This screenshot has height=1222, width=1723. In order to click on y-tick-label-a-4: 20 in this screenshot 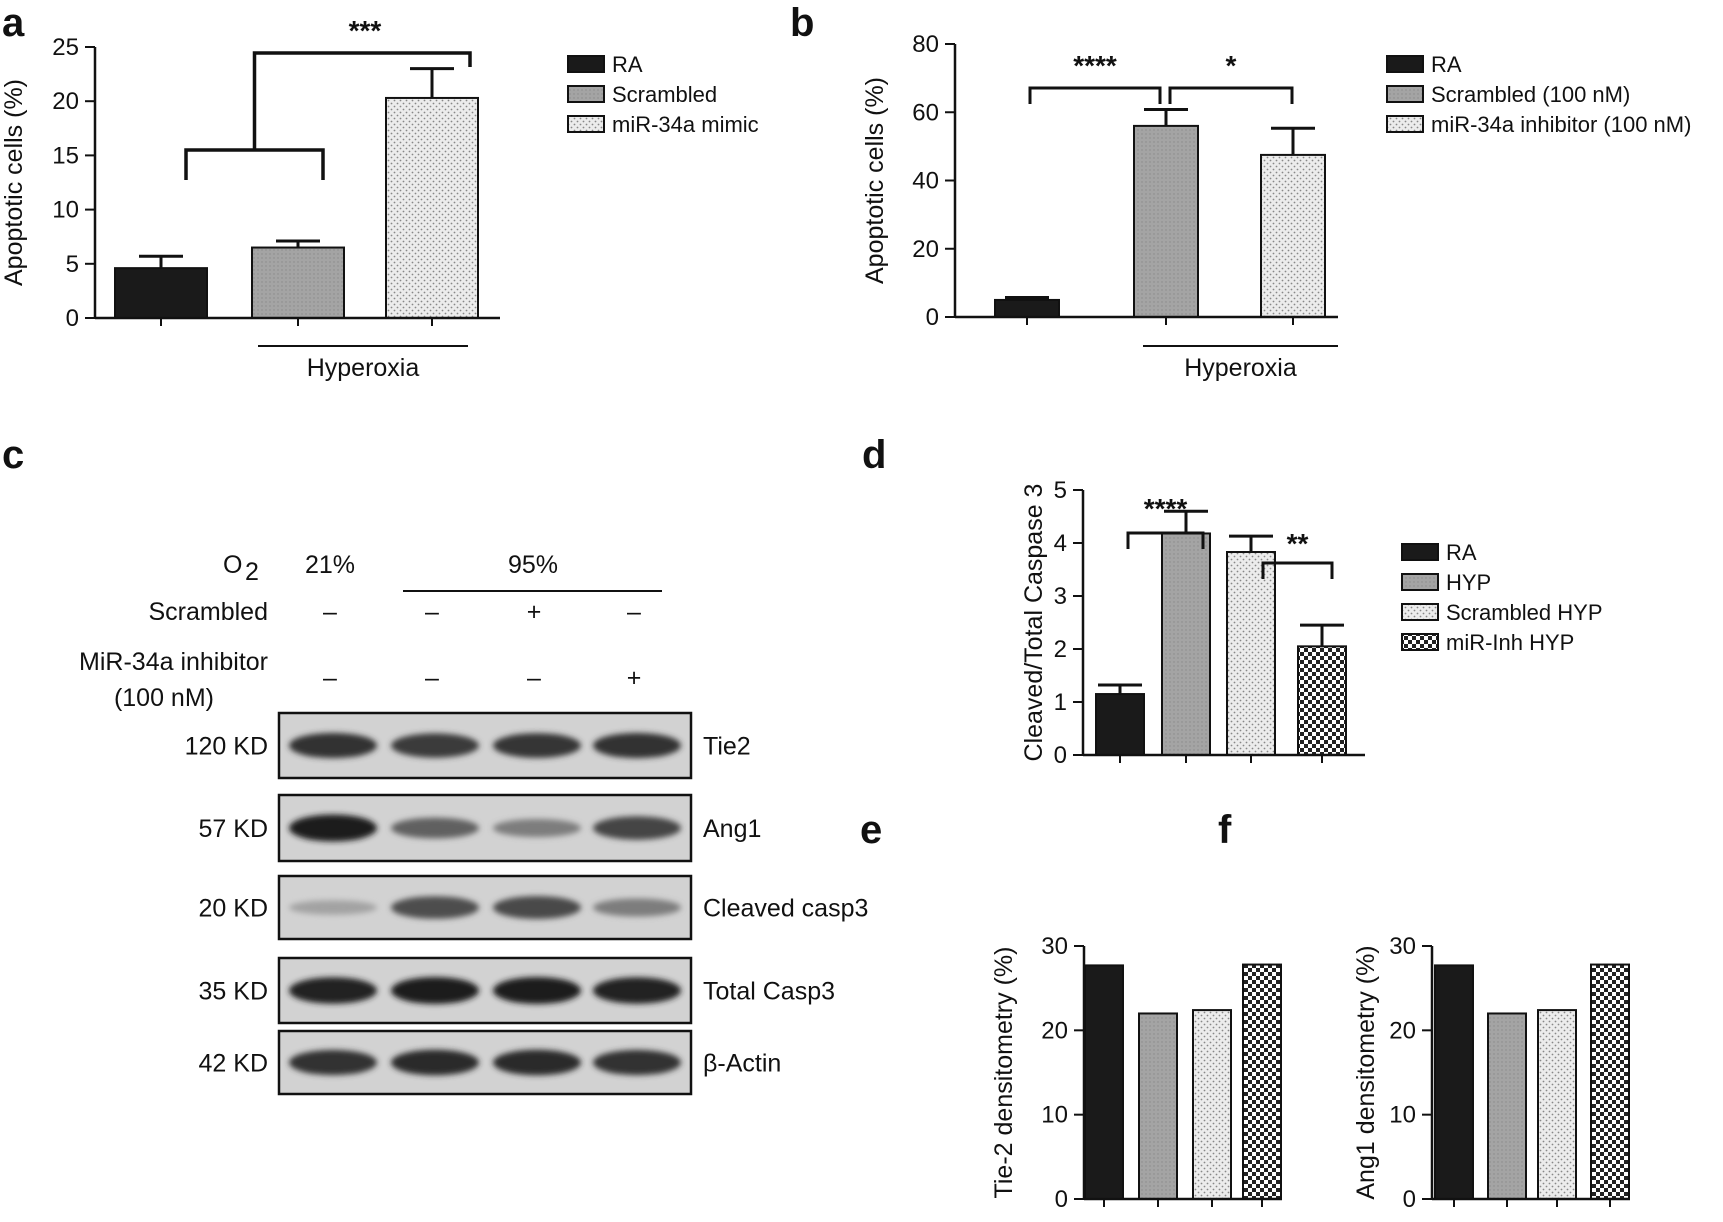, I will do `click(65, 101)`.